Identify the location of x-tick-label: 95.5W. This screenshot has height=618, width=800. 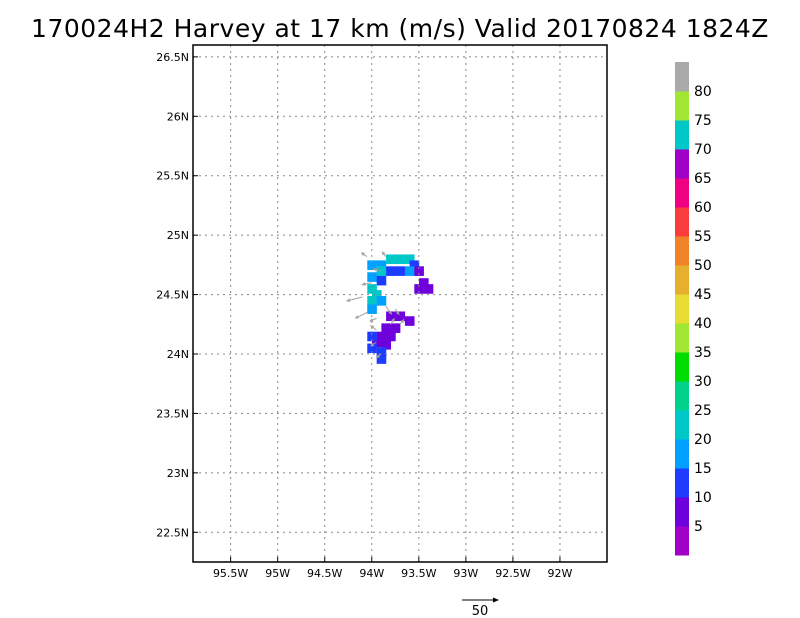
(230, 573).